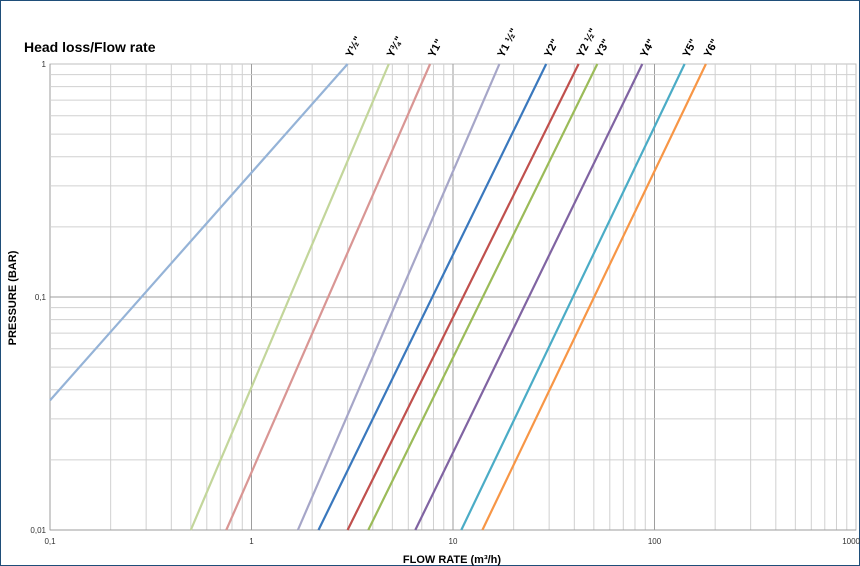  What do you see at coordinates (50, 541) in the screenshot?
I see `x-tick-label: 0,1` at bounding box center [50, 541].